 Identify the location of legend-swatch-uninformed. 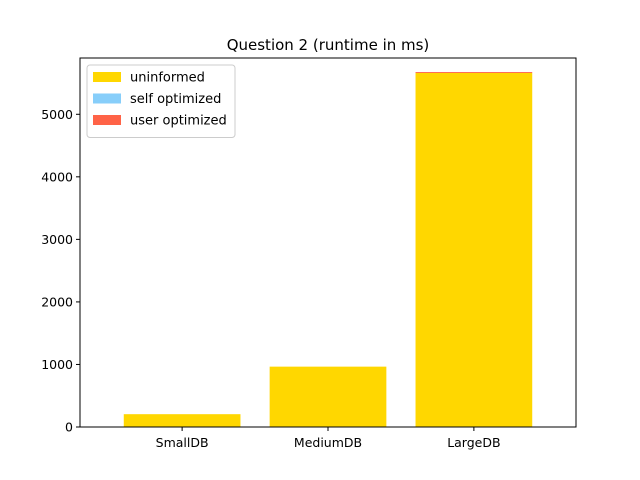
(107, 77).